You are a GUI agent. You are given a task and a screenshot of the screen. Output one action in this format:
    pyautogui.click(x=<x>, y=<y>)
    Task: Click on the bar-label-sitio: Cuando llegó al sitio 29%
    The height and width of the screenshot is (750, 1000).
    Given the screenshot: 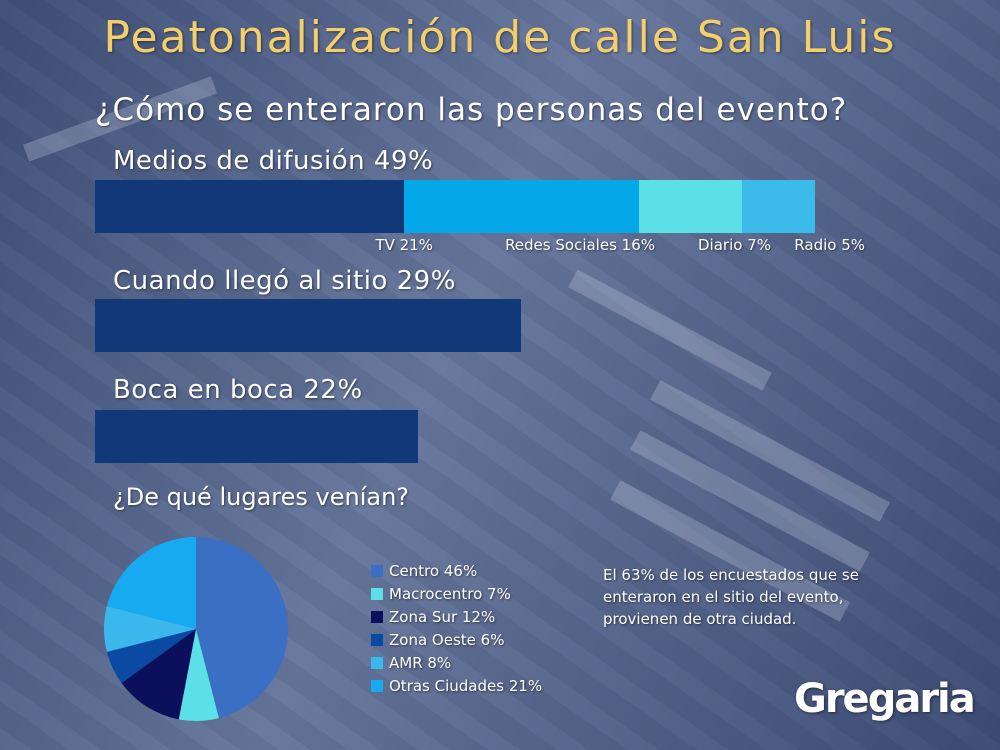 What is the action you would take?
    pyautogui.click(x=284, y=281)
    